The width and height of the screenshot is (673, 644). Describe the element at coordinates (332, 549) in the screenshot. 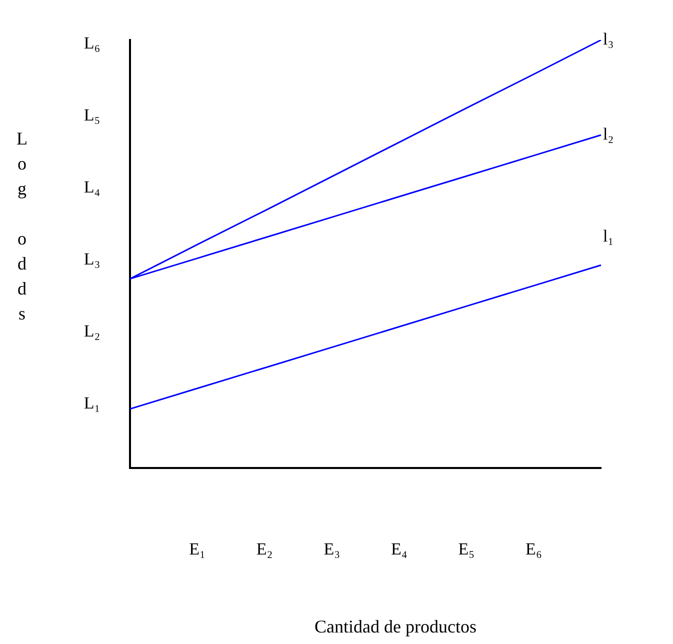

I see `x-tick-label: E₃` at that location.